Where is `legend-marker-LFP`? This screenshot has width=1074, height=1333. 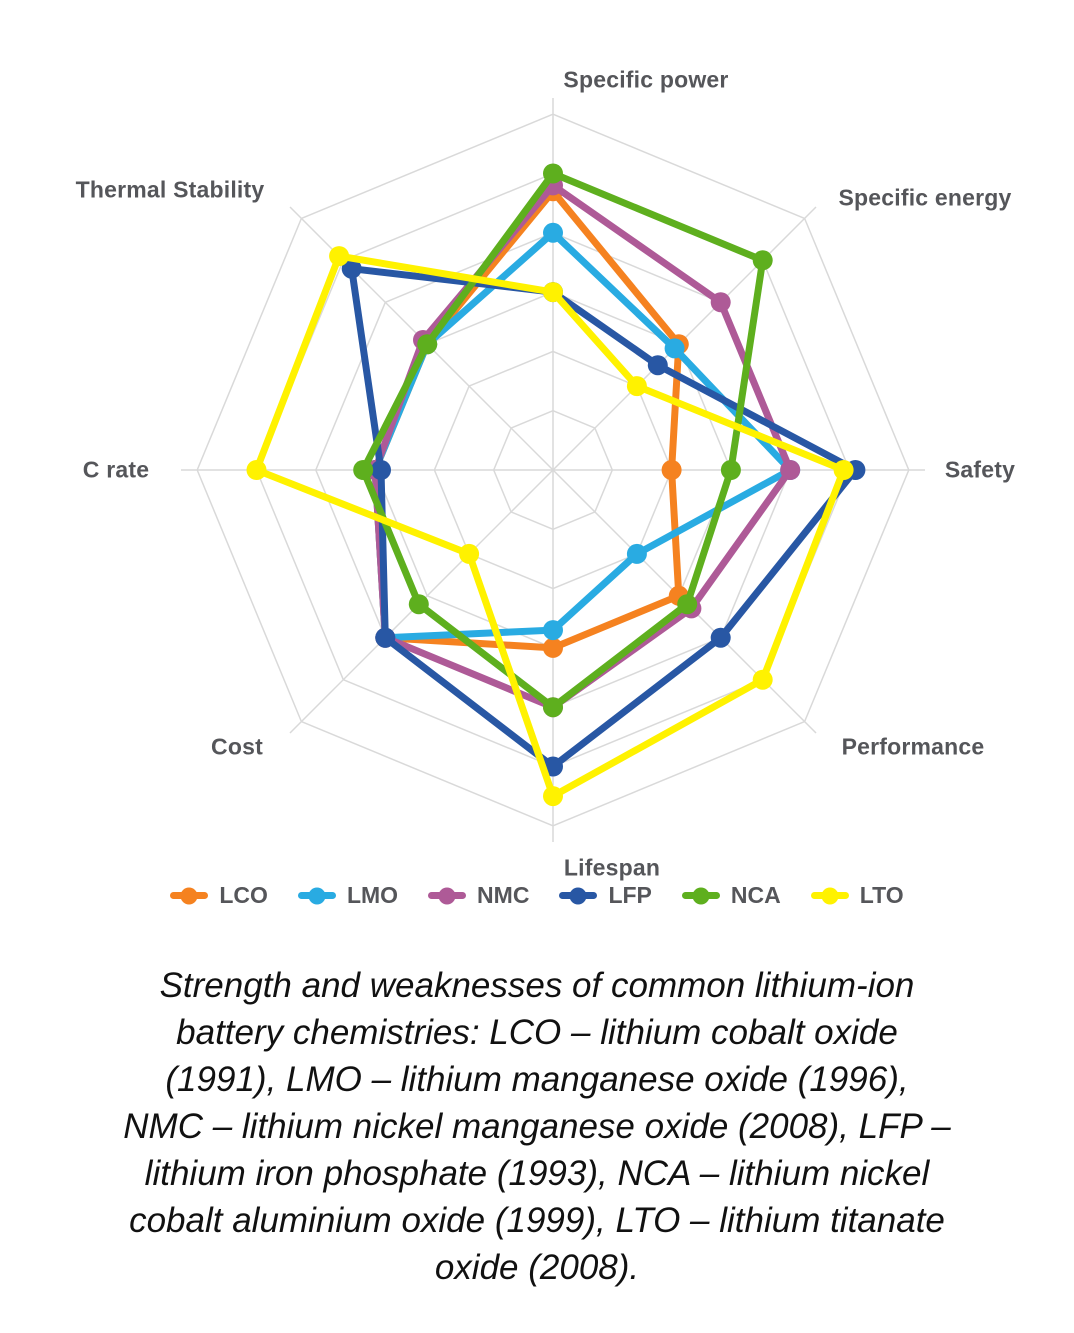 legend-marker-LFP is located at coordinates (578, 895).